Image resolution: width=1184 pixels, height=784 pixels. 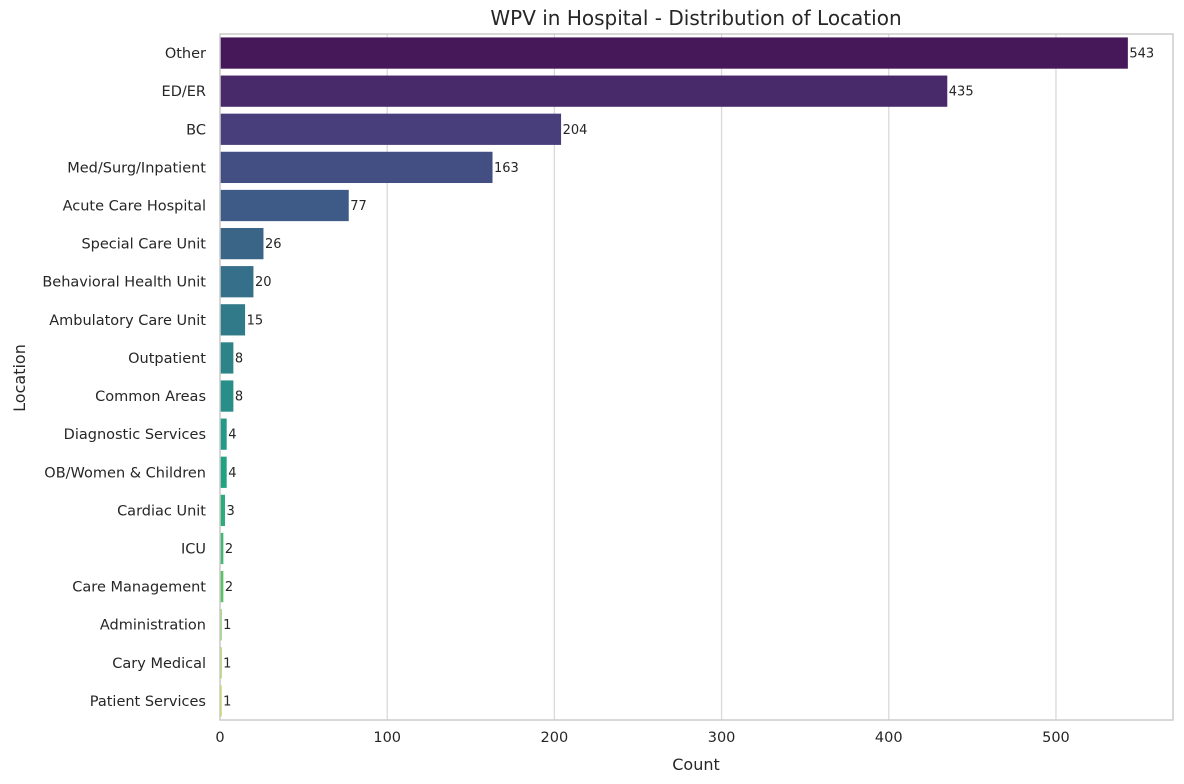 I want to click on bar-ambulatory-care-unit, so click(x=233, y=320).